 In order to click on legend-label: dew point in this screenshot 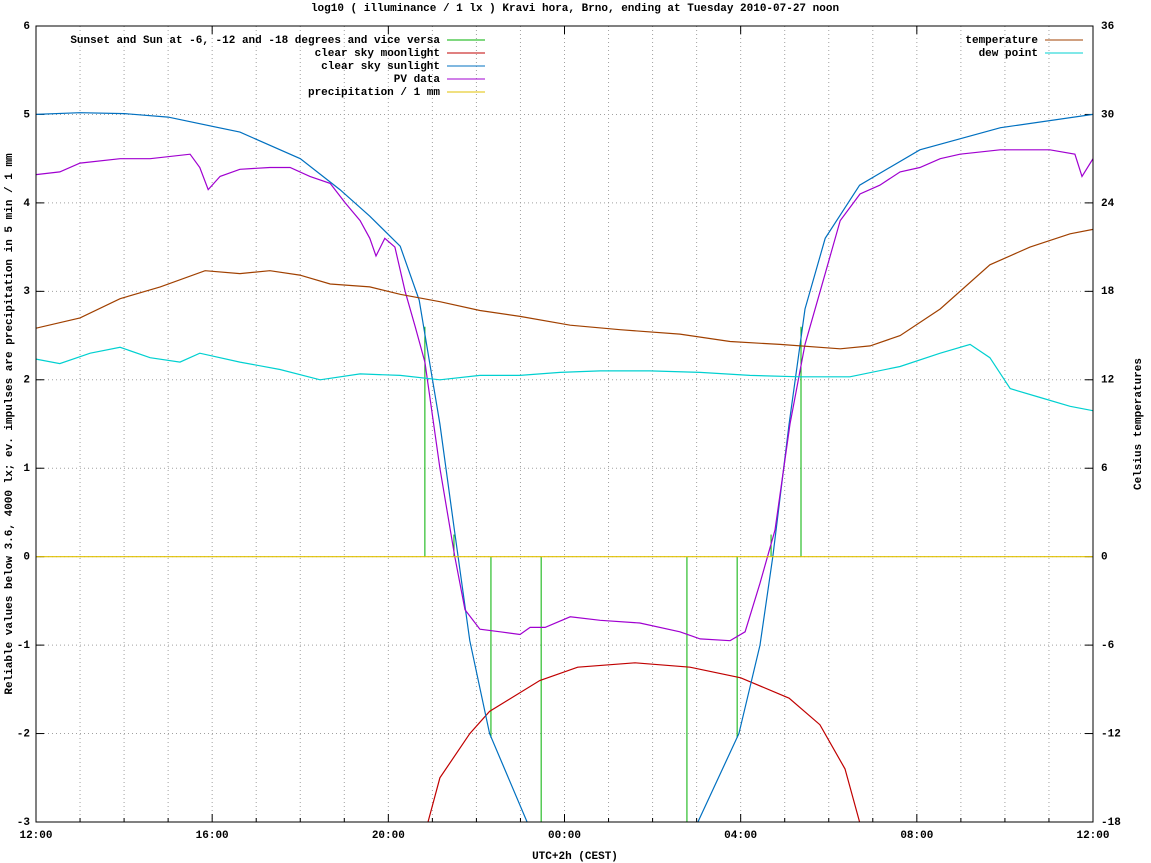, I will do `click(1008, 54)`.